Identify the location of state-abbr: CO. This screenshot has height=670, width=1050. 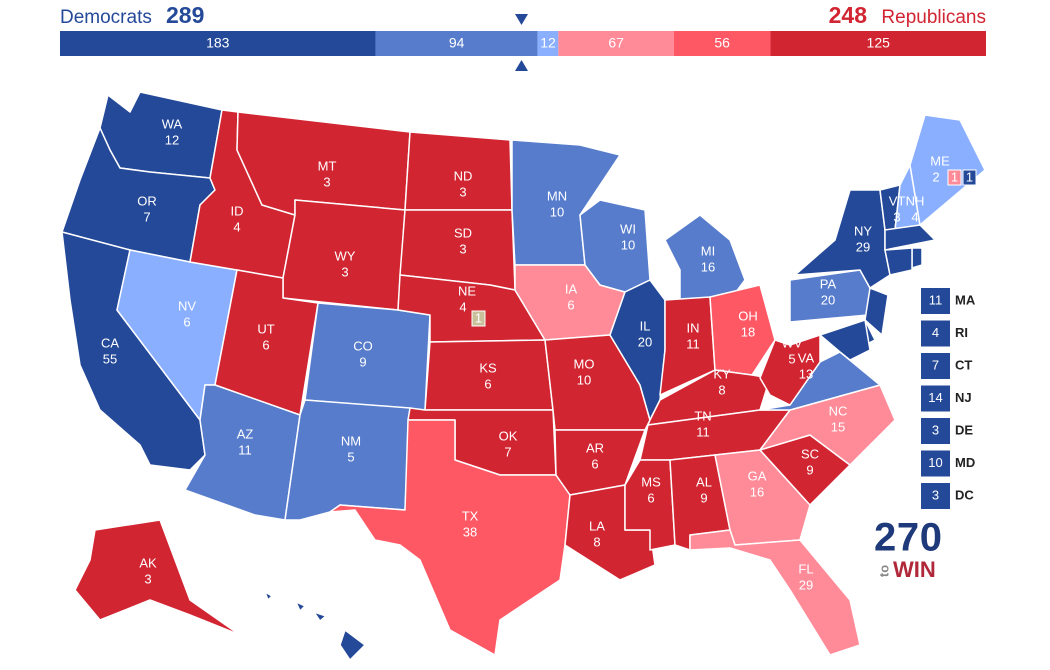
(363, 345).